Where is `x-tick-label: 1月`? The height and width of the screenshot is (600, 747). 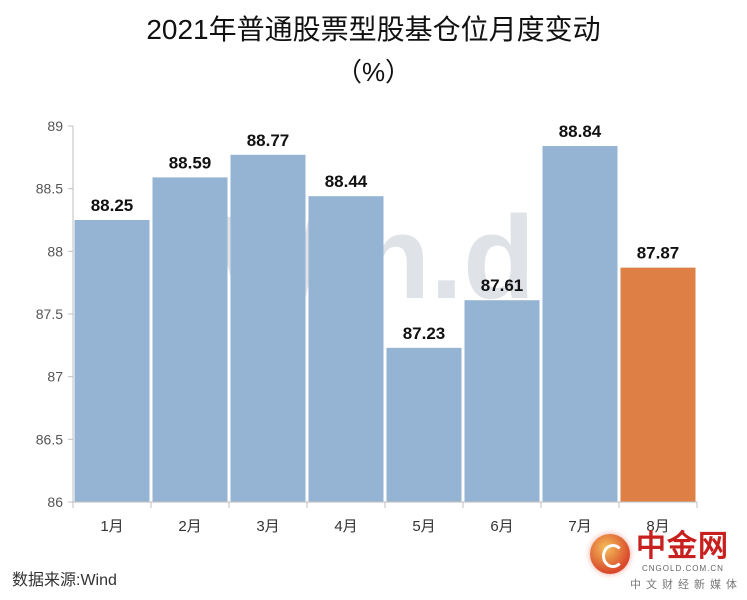 x-tick-label: 1月 is located at coordinates (111, 526).